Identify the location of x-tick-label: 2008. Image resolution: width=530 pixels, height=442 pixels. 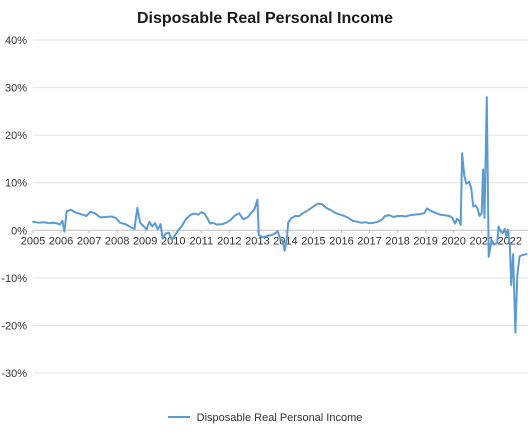
(117, 241).